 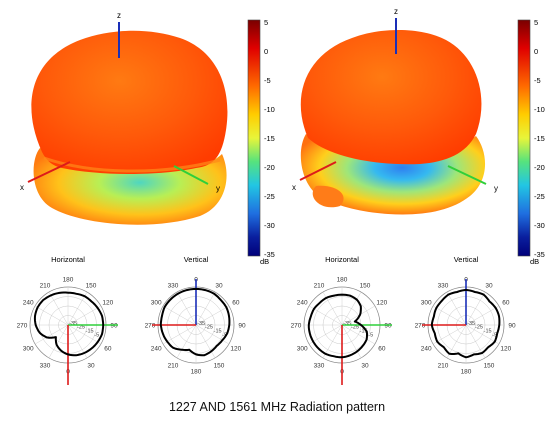 What do you see at coordinates (49, 172) in the screenshot?
I see `x-axis-line` at bounding box center [49, 172].